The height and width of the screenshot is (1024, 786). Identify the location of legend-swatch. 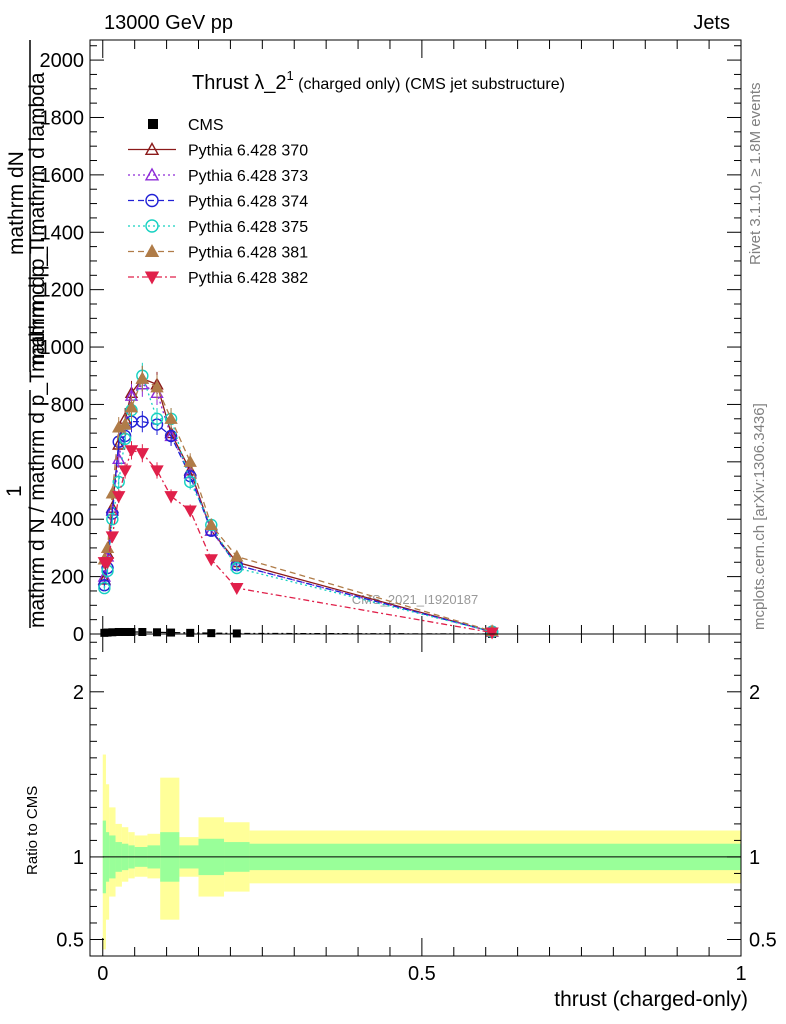
(153, 124).